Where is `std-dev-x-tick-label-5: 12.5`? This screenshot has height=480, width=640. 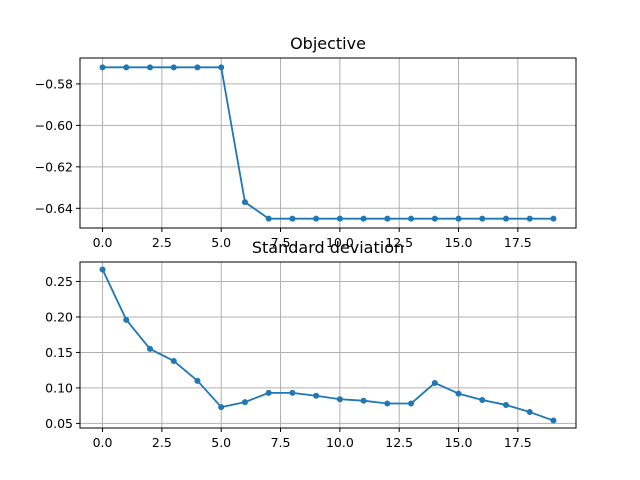
std-dev-x-tick-label-5: 12.5 is located at coordinates (399, 442).